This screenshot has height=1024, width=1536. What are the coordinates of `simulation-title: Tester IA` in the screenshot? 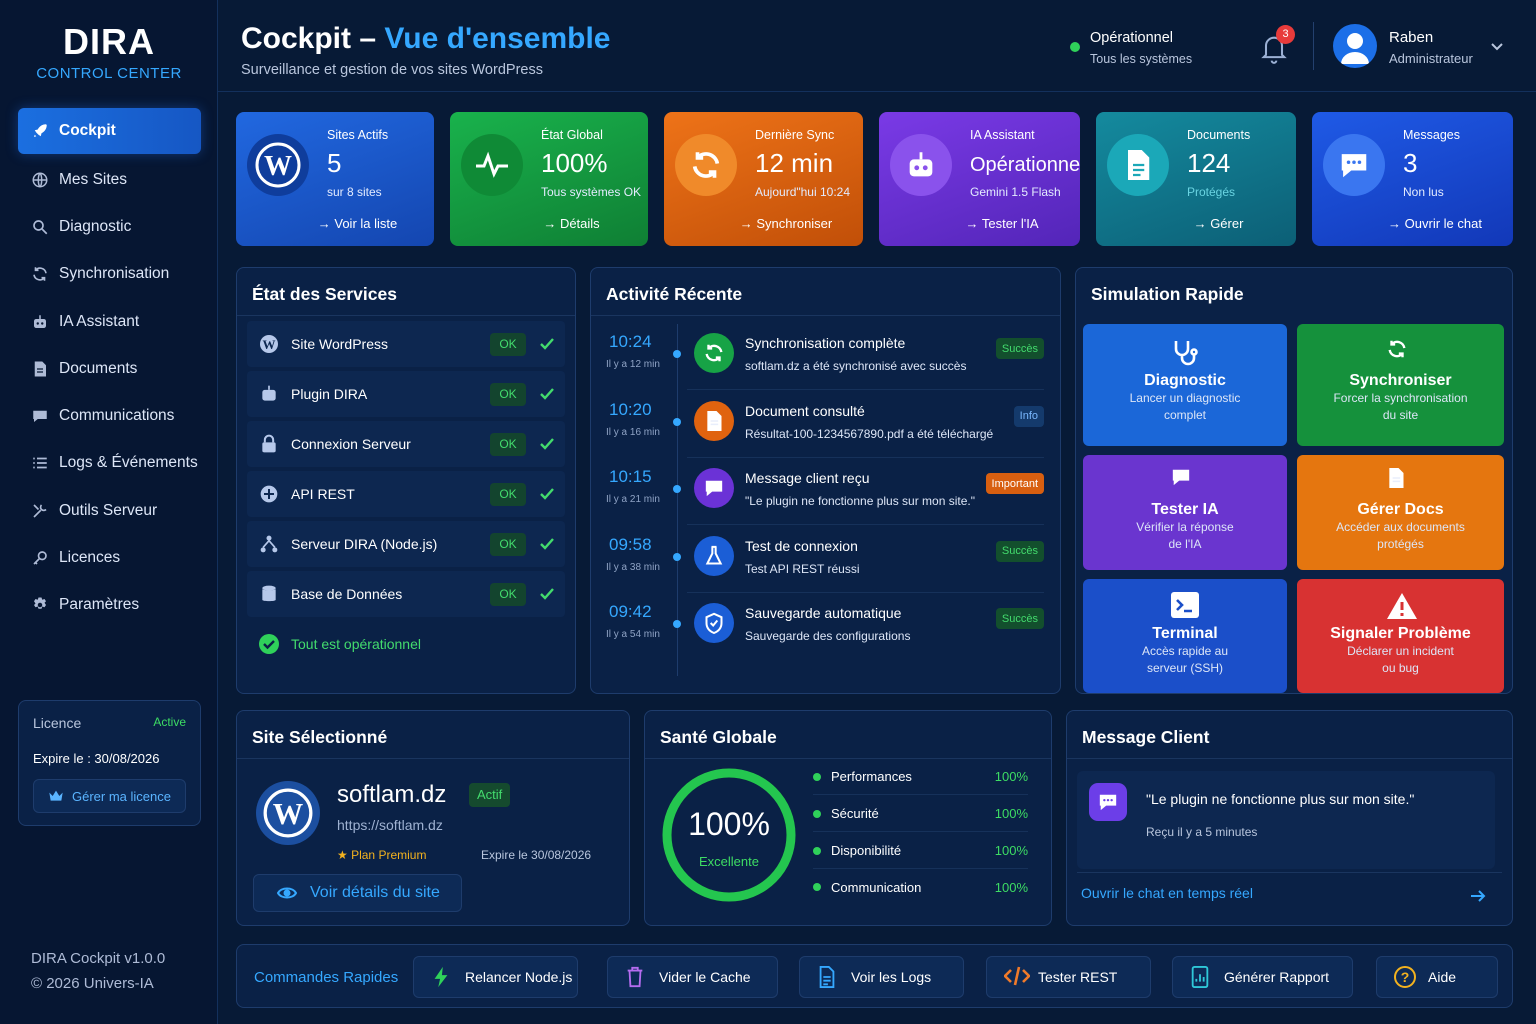 It's located at (1185, 509).